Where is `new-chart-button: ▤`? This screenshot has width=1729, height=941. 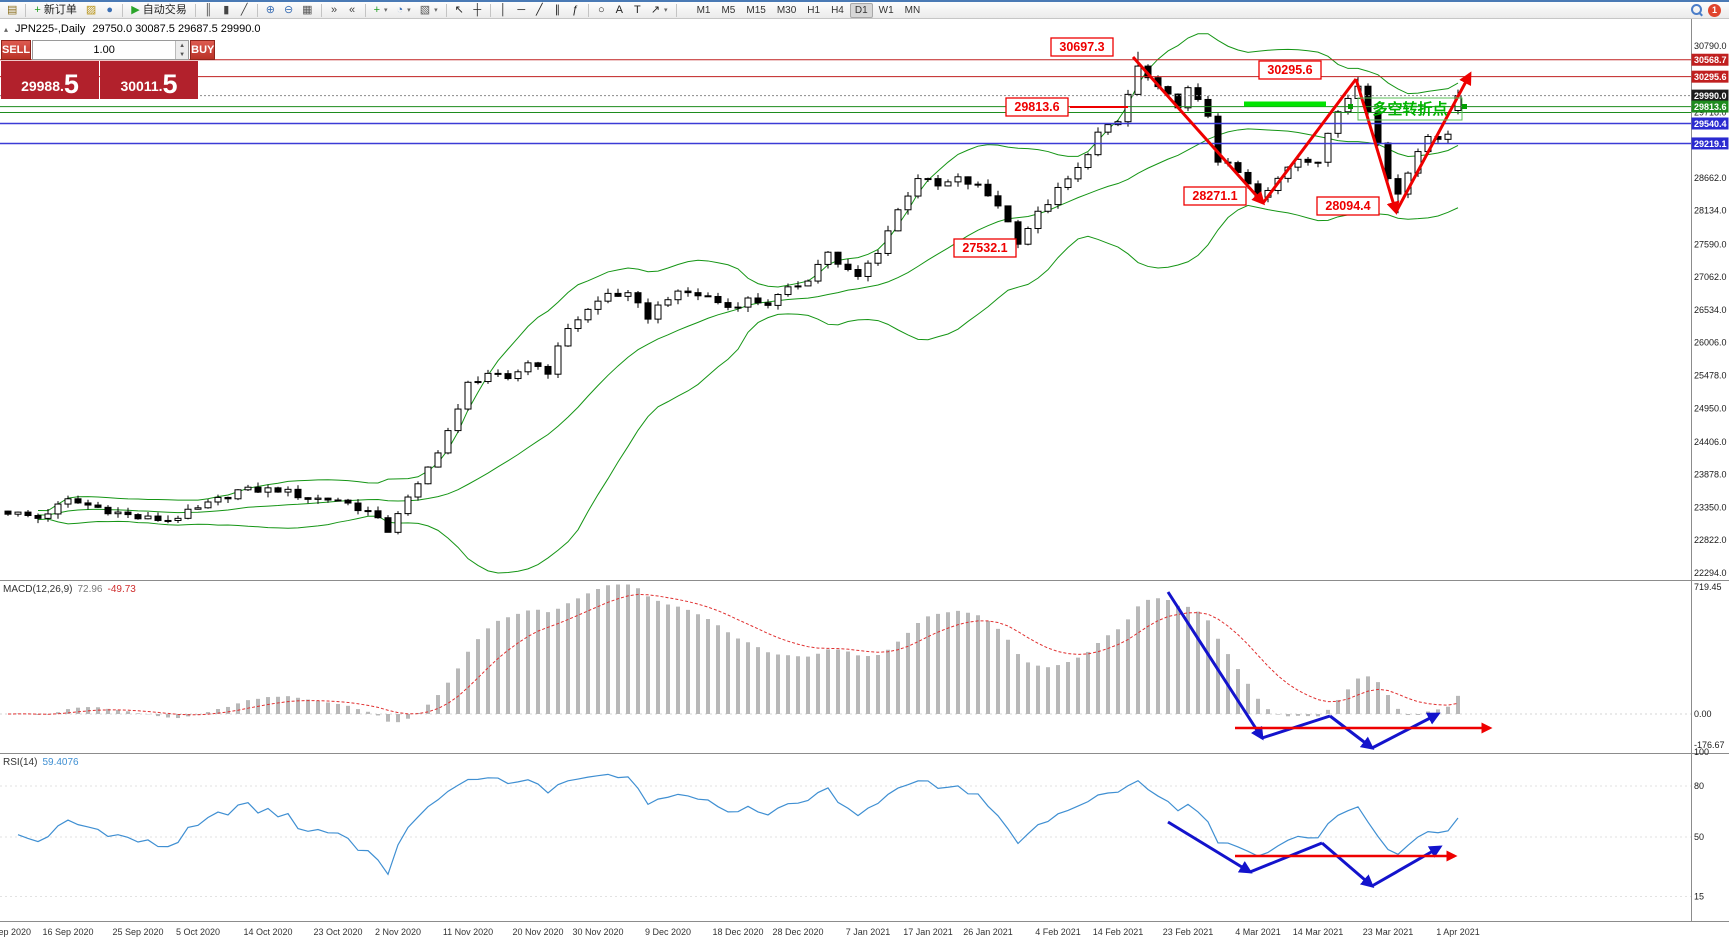
new-chart-button: ▤ is located at coordinates (12, 10).